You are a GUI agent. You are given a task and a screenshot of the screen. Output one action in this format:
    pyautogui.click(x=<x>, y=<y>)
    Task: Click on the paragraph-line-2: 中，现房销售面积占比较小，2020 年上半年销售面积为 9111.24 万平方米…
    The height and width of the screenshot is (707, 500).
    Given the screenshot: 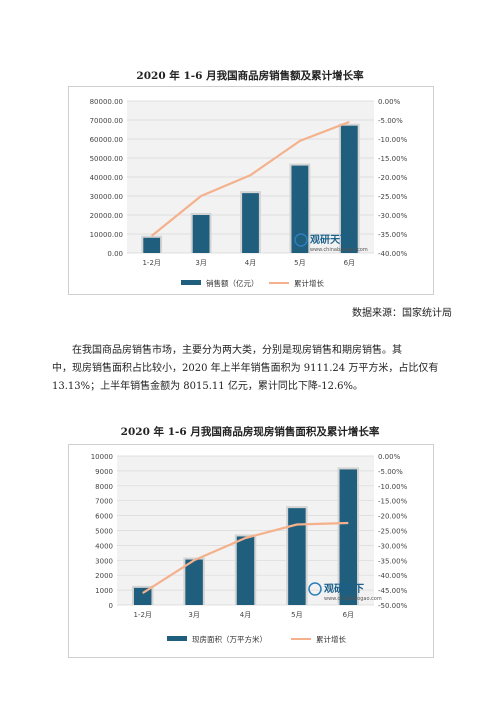 What is the action you would take?
    pyautogui.click(x=245, y=368)
    